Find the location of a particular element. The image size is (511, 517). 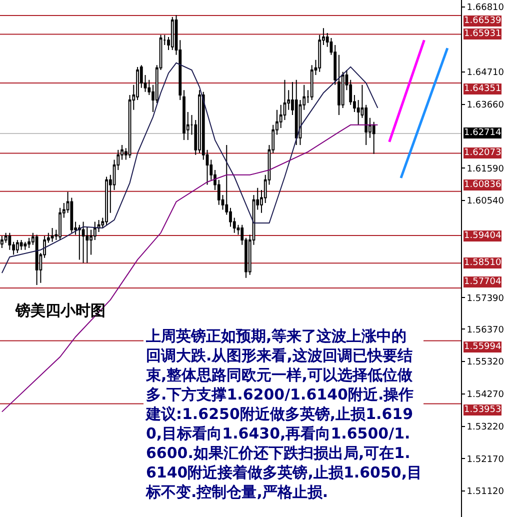

y-tick-label: 1.64710 is located at coordinates (485, 73).